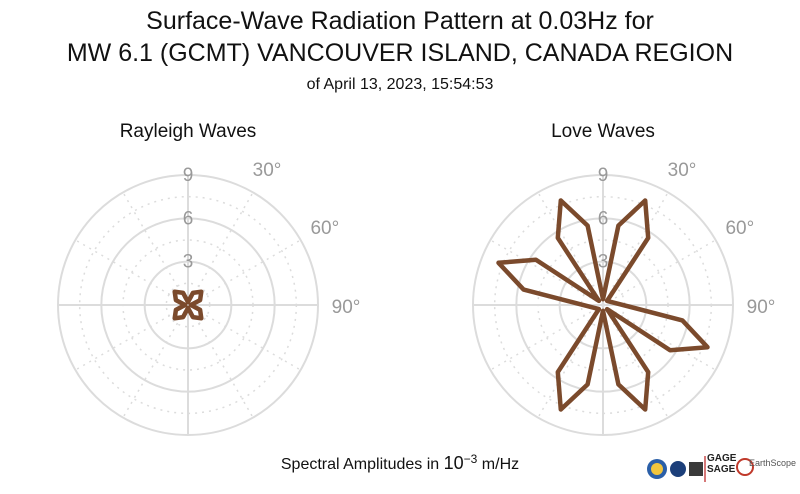 This screenshot has width=800, height=494. I want to click on caption-base: 10, so click(453, 463).